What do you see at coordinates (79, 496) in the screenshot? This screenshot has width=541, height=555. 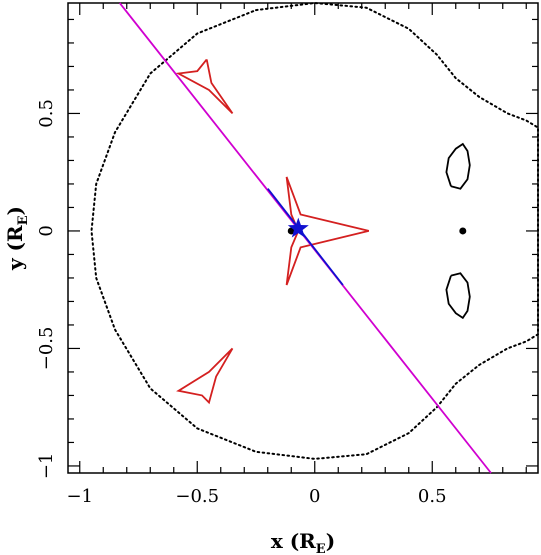 I see `x-tick-label: −1` at bounding box center [79, 496].